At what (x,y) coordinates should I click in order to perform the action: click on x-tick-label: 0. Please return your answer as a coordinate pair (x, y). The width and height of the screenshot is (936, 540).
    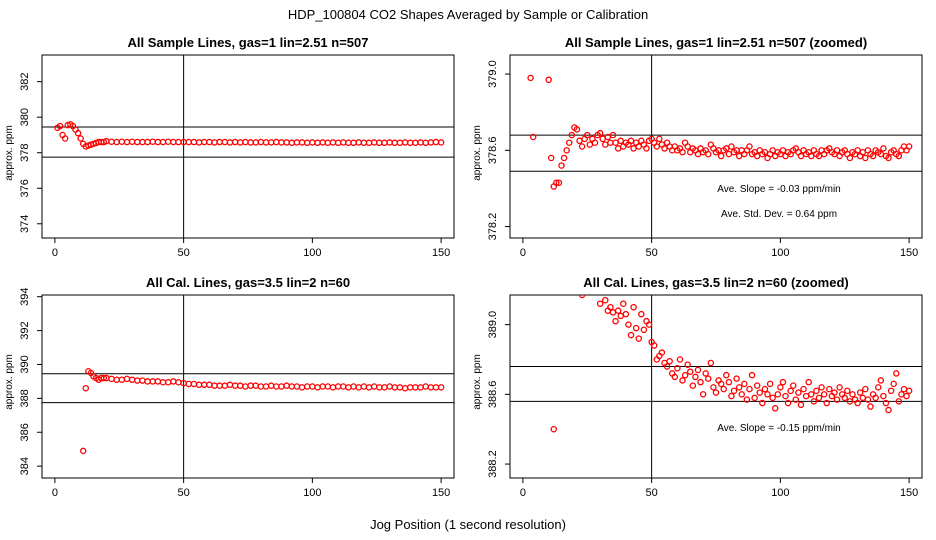
    Looking at the image, I should click on (55, 253).